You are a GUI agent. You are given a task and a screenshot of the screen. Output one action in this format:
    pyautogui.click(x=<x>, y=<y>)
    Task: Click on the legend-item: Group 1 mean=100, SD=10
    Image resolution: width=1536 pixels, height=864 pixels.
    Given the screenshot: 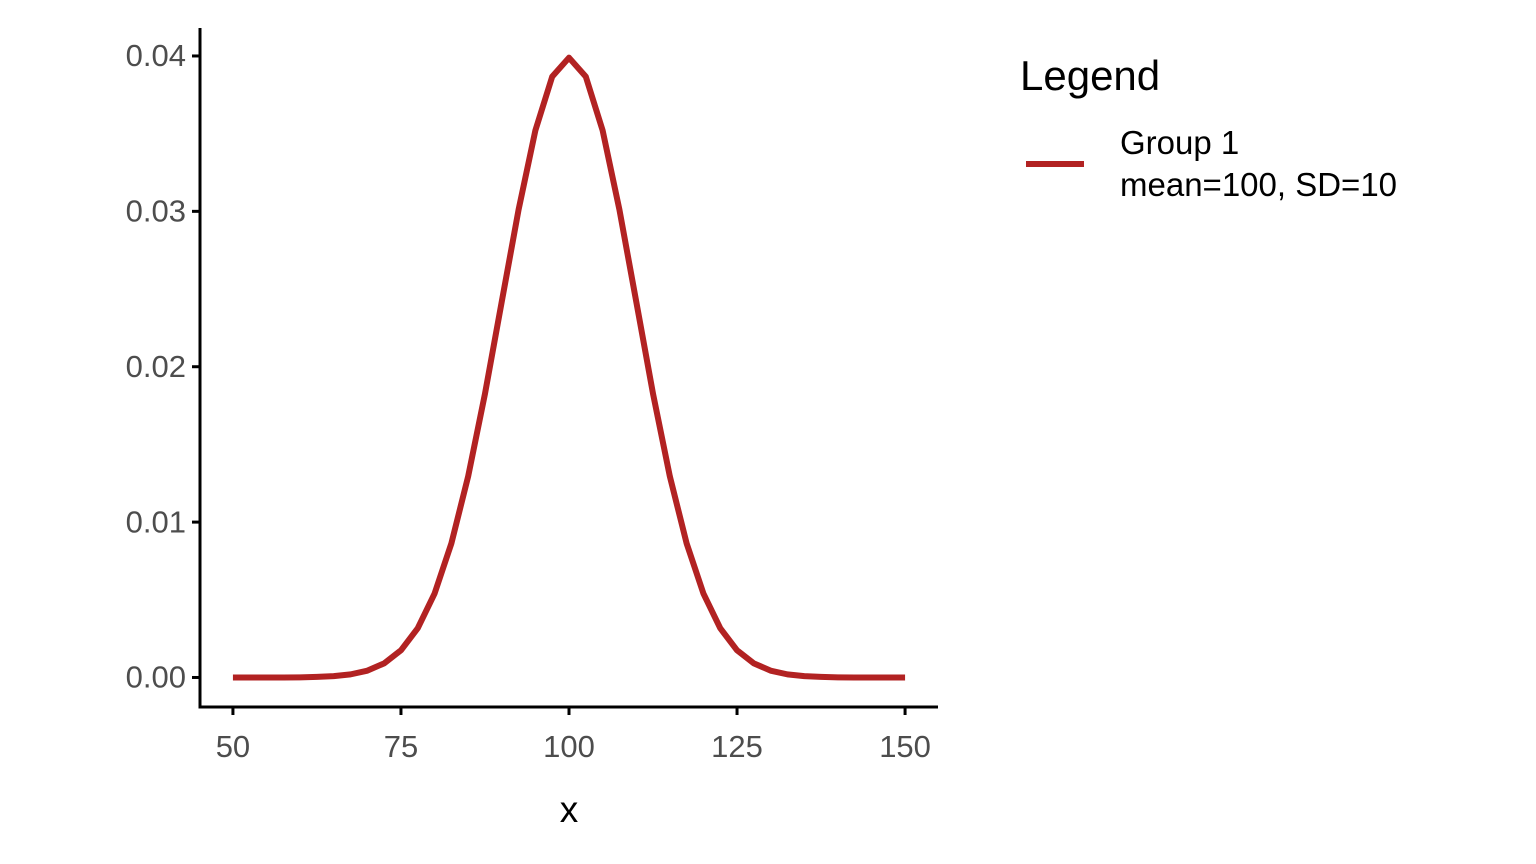 What is the action you would take?
    pyautogui.click(x=1208, y=164)
    